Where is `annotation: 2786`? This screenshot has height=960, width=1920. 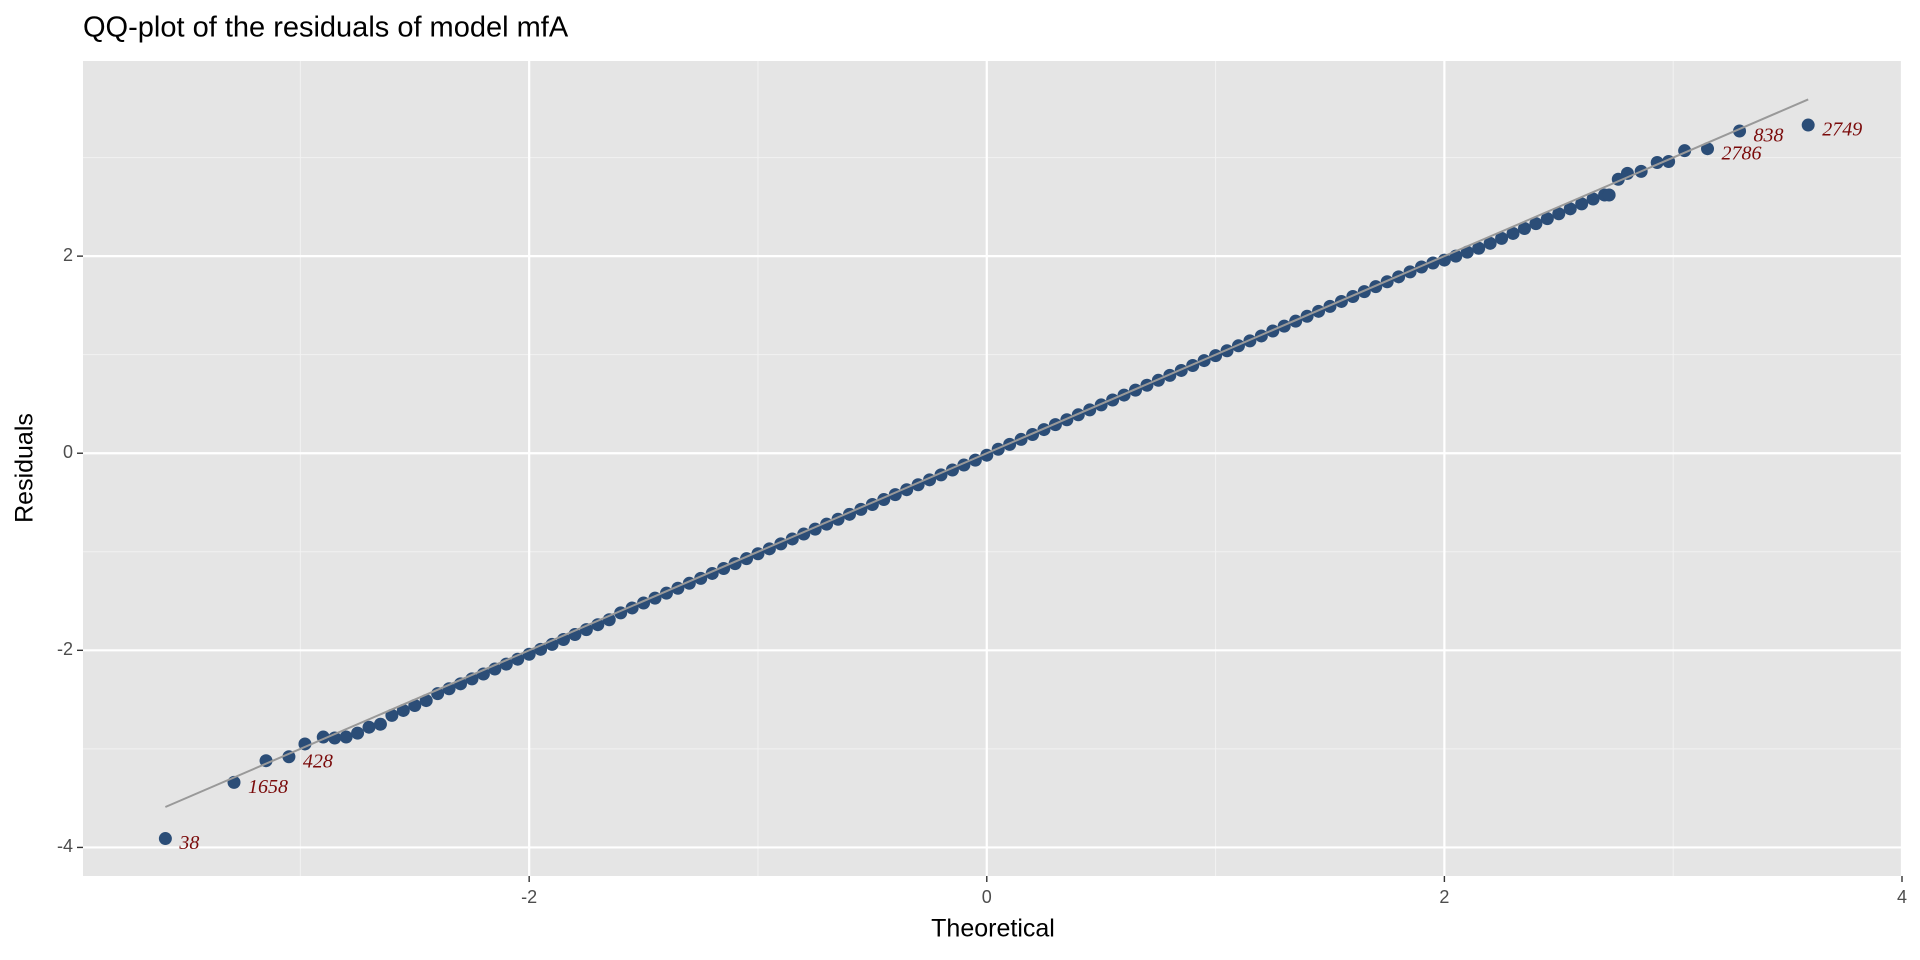
annotation: 2786 is located at coordinates (1742, 153).